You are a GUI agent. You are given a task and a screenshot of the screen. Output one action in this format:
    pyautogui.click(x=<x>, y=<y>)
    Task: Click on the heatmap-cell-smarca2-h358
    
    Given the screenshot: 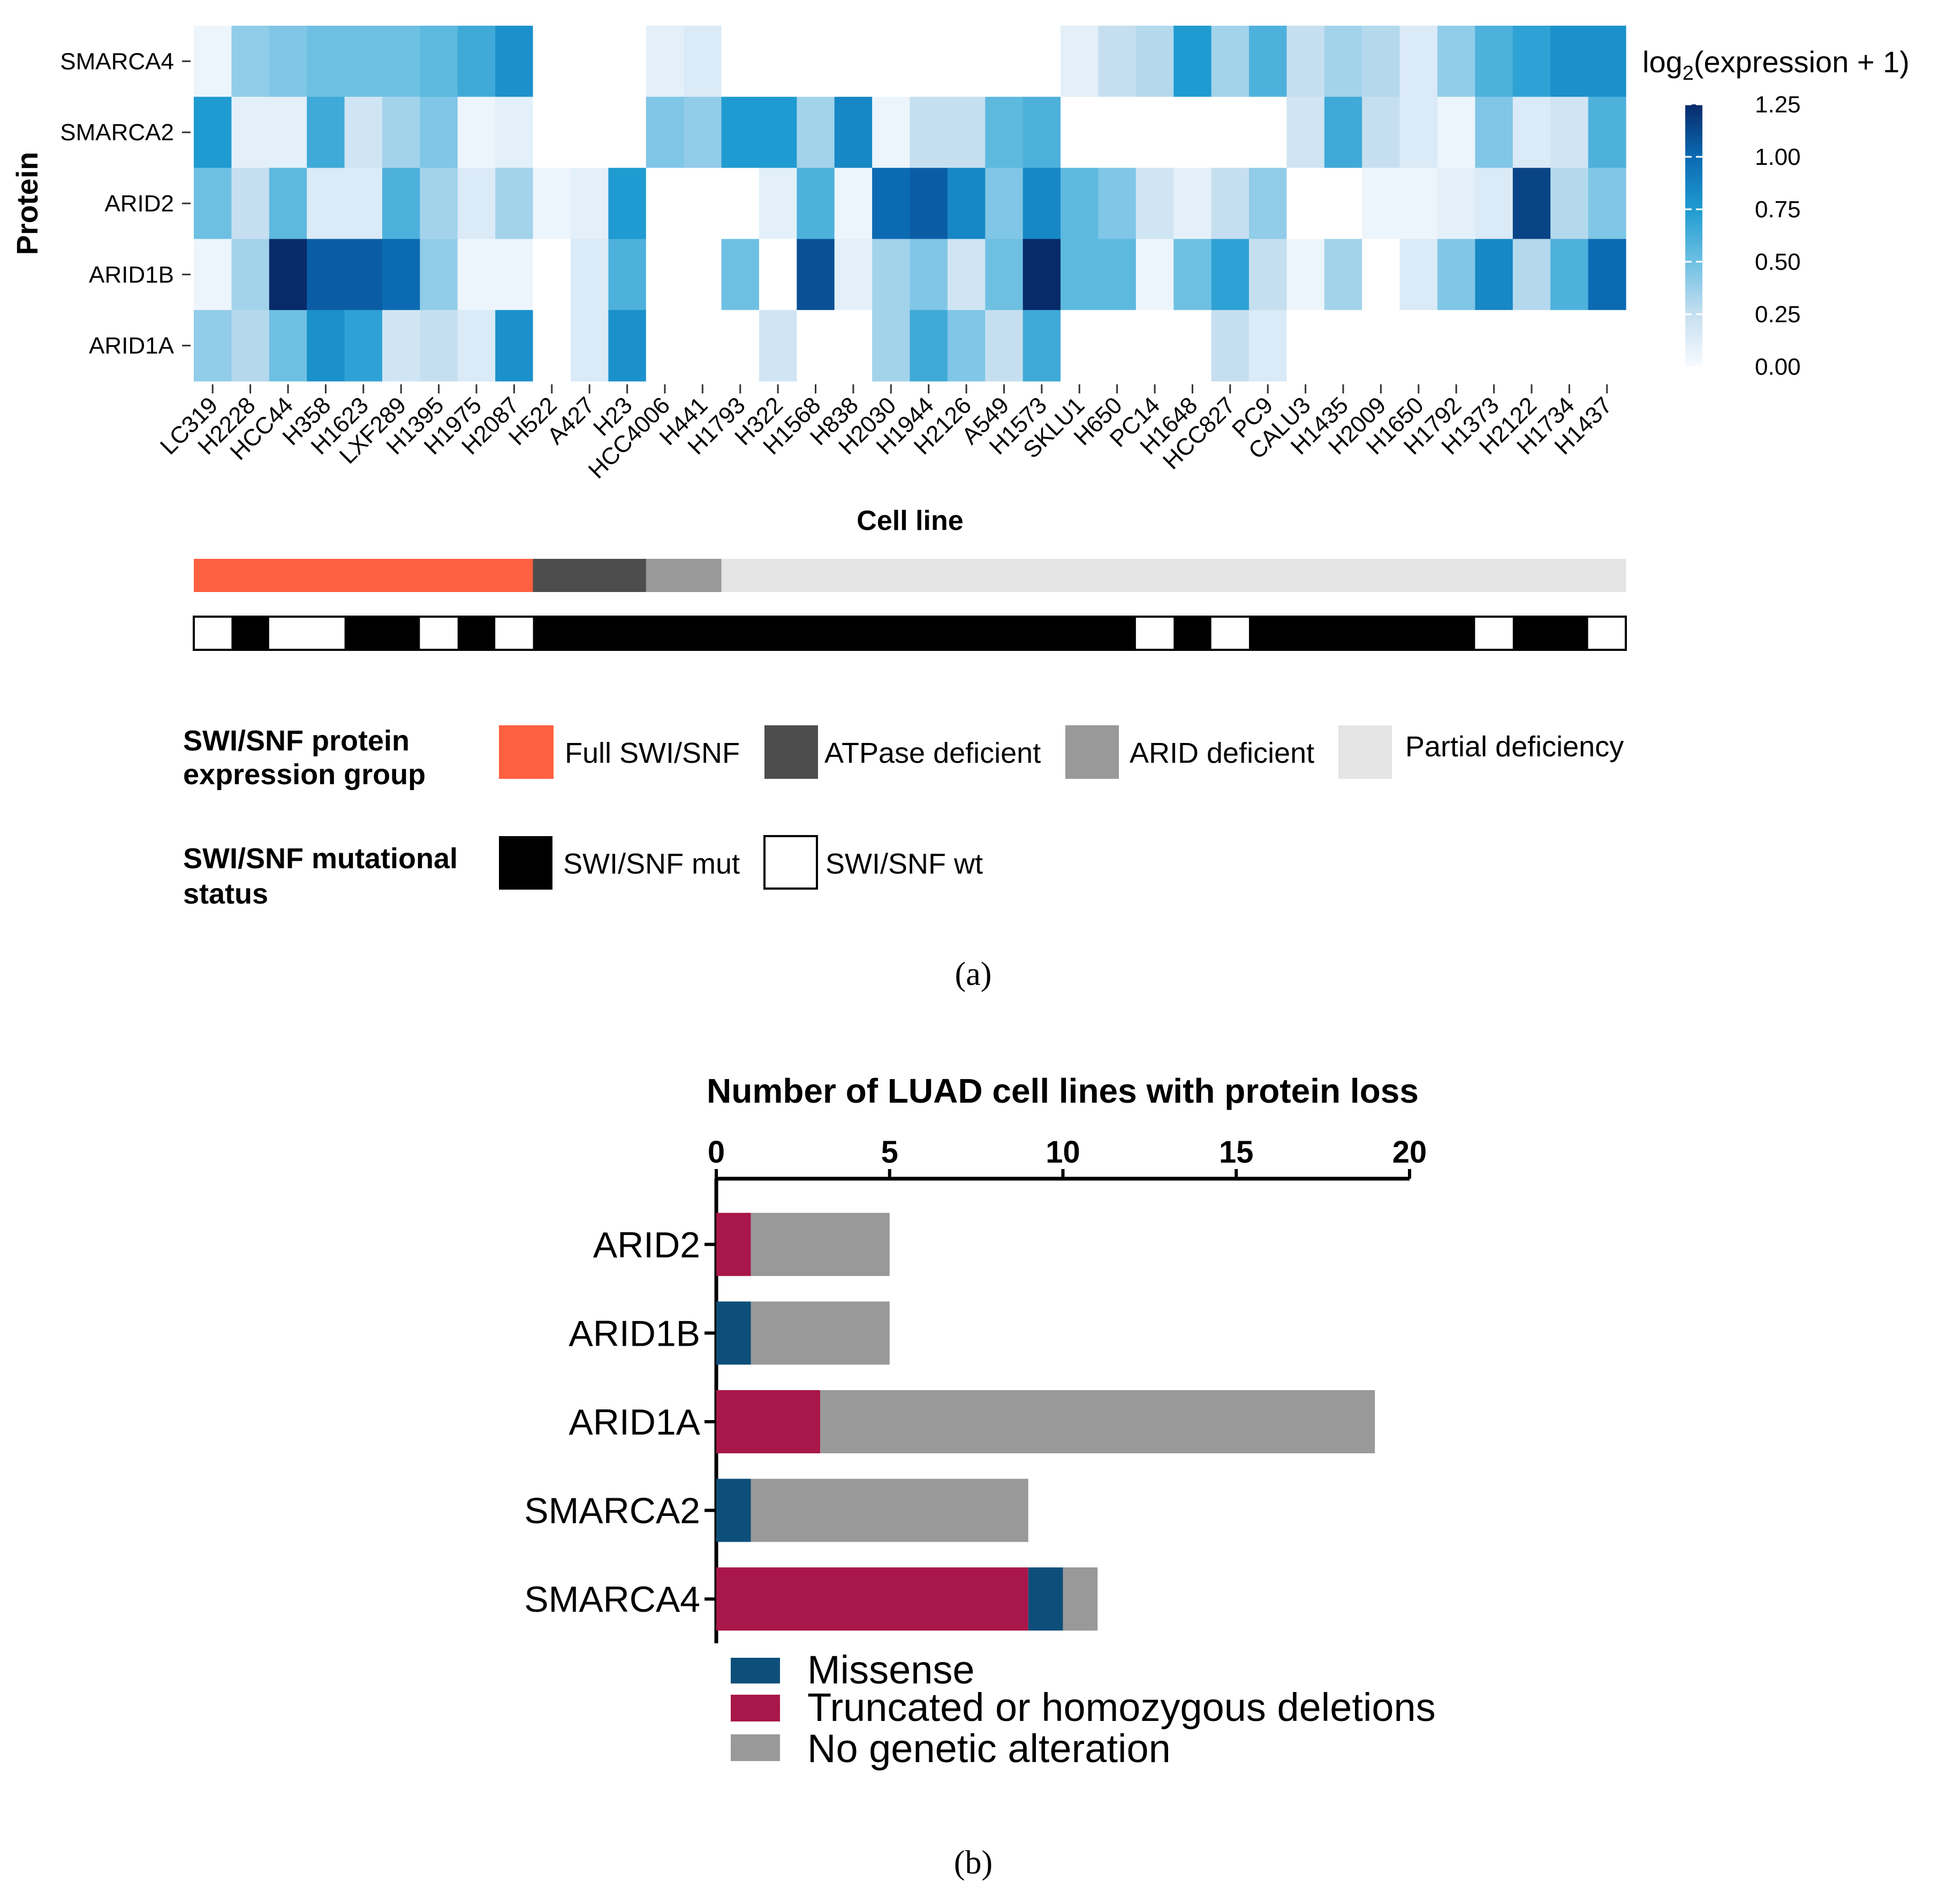 What is the action you would take?
    pyautogui.click(x=326, y=132)
    